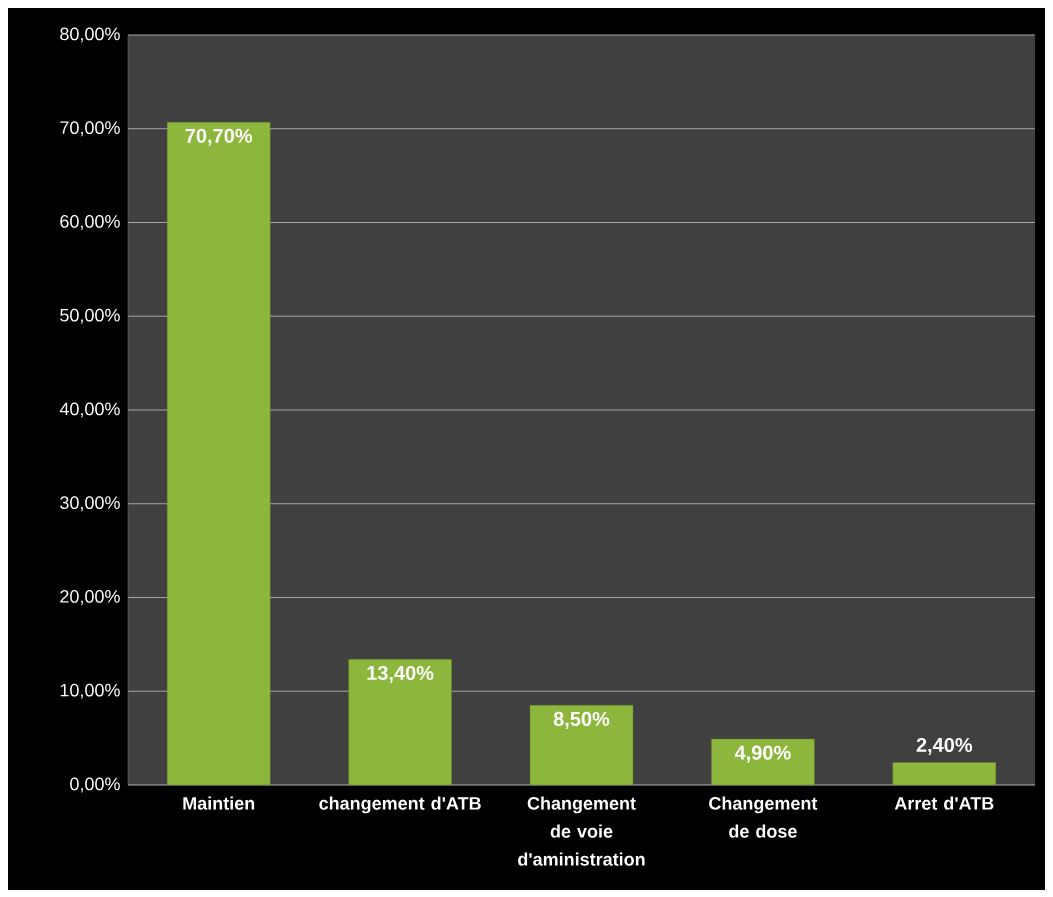  What do you see at coordinates (944, 803) in the screenshot?
I see `x-tick-label: Arret d'ATB` at bounding box center [944, 803].